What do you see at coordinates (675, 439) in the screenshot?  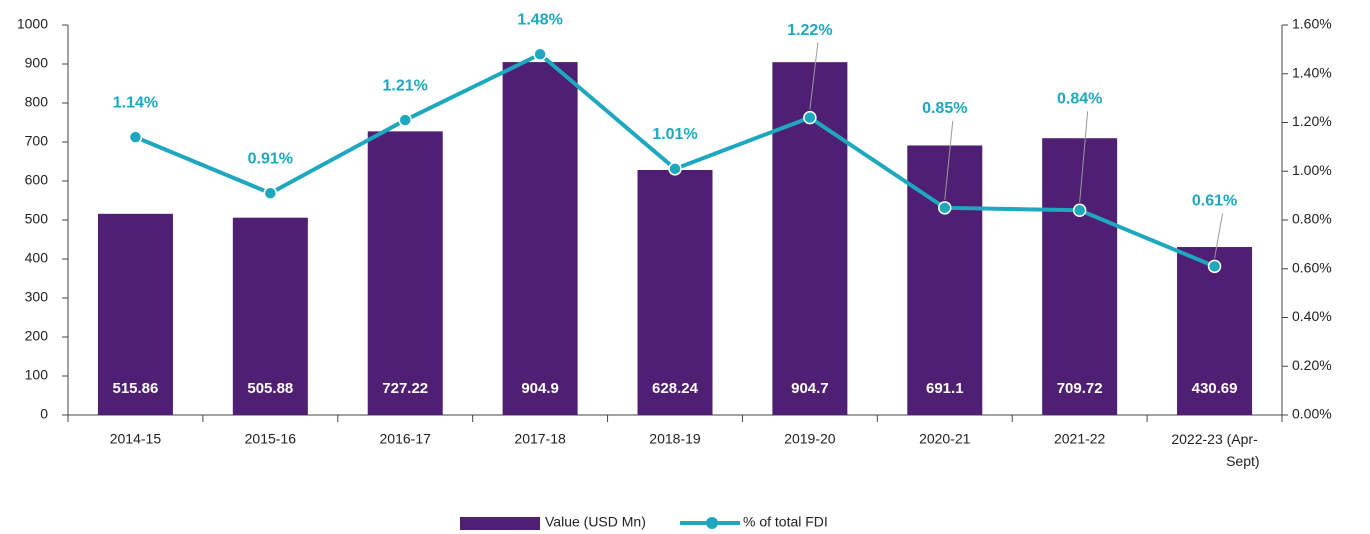 I see `x-tick-label: 2018-19` at bounding box center [675, 439].